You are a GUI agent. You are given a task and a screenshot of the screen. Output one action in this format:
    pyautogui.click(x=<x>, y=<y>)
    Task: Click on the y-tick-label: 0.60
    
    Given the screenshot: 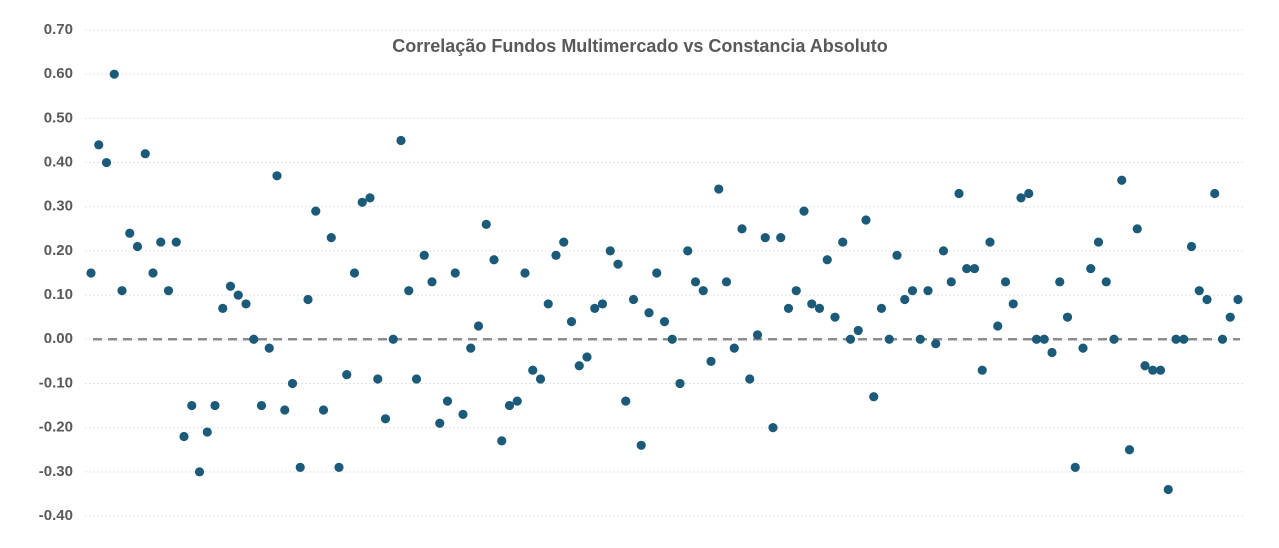 What is the action you would take?
    pyautogui.click(x=58, y=73)
    